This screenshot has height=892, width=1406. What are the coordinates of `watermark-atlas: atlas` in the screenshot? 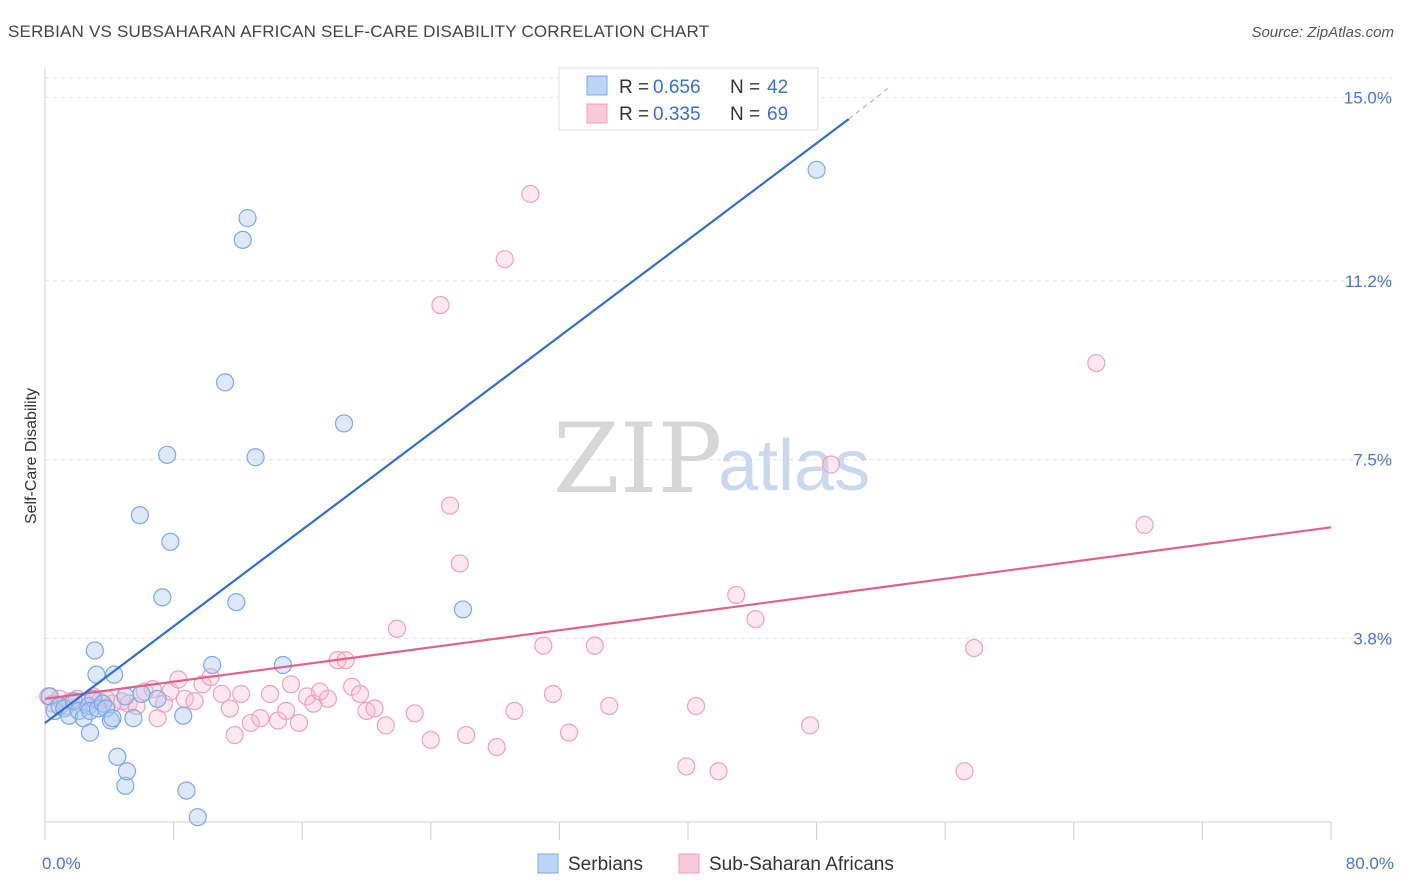 It's located at (794, 466).